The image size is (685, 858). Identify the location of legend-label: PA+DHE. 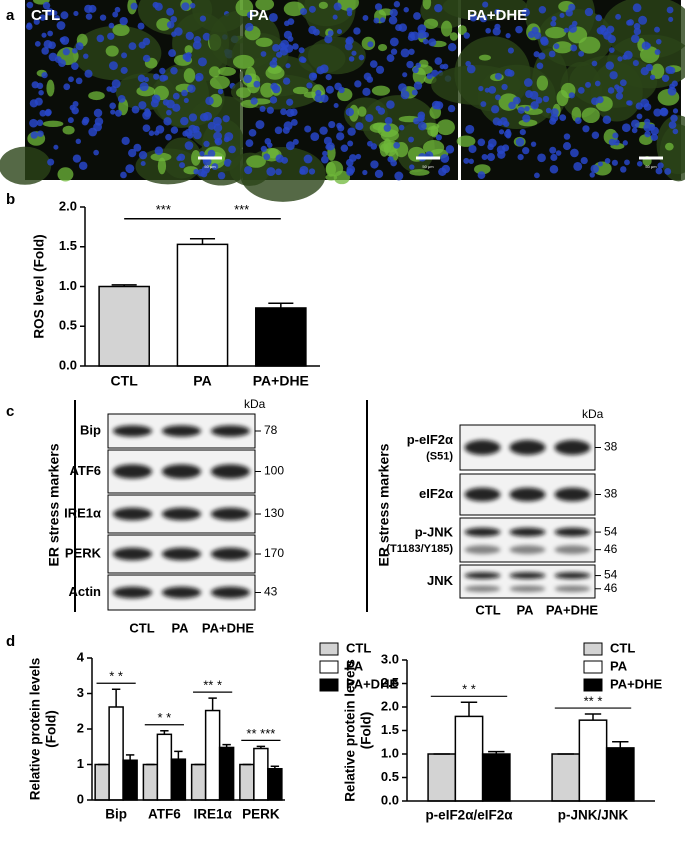
(636, 683).